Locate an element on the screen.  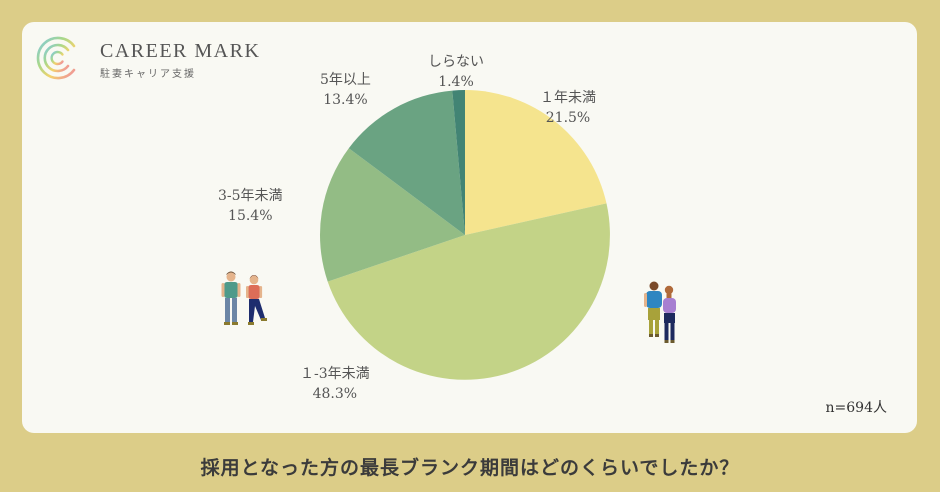
label-unknown: しらない 1.4% is located at coordinates (456, 72).